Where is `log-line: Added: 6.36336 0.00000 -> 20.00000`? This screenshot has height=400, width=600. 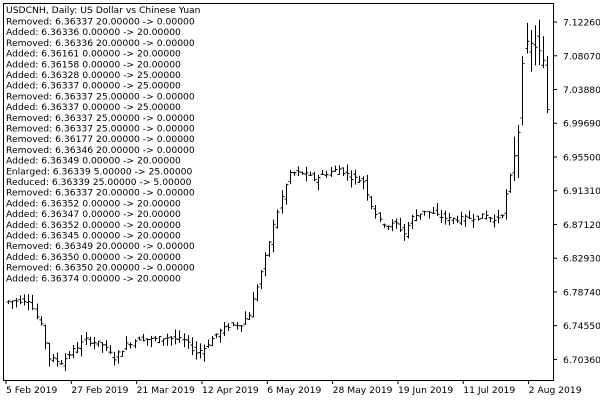
log-line: Added: 6.36336 0.00000 -> 20.00000 is located at coordinates (93, 32).